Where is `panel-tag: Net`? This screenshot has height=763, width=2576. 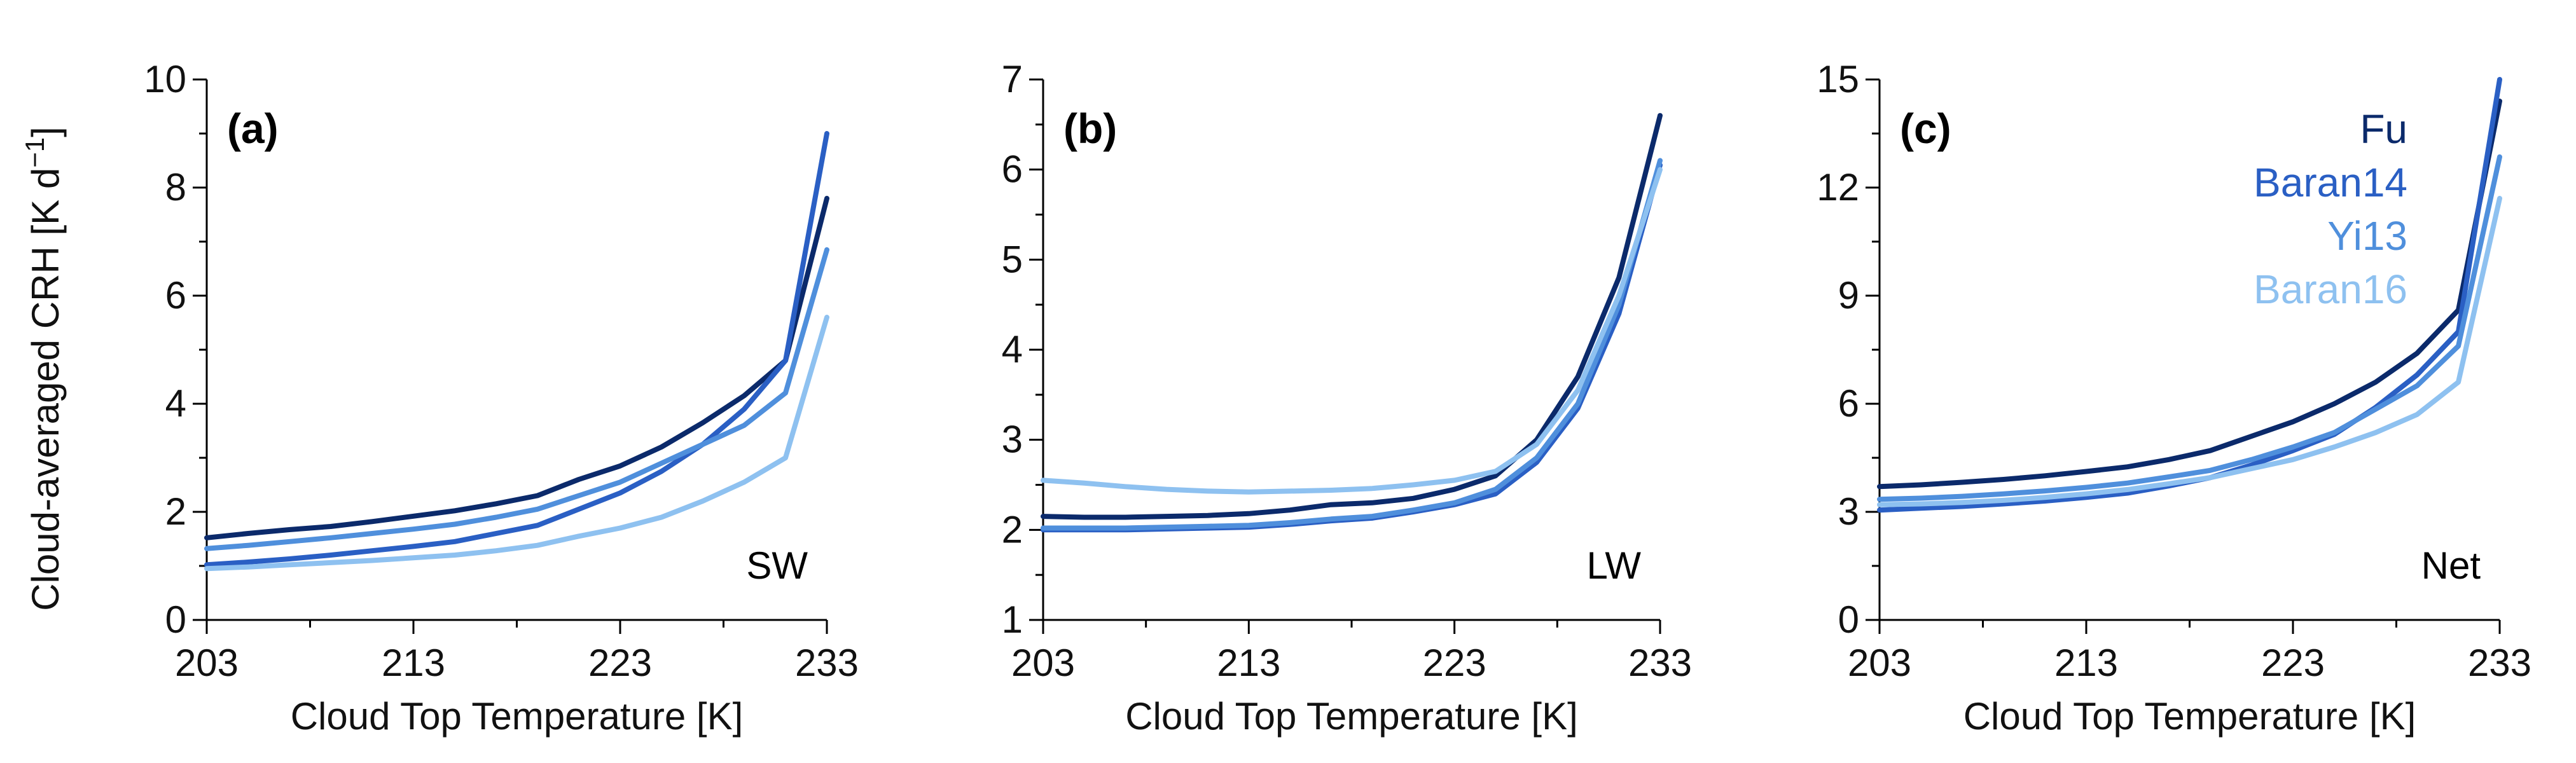
panel-tag: Net is located at coordinates (2451, 565).